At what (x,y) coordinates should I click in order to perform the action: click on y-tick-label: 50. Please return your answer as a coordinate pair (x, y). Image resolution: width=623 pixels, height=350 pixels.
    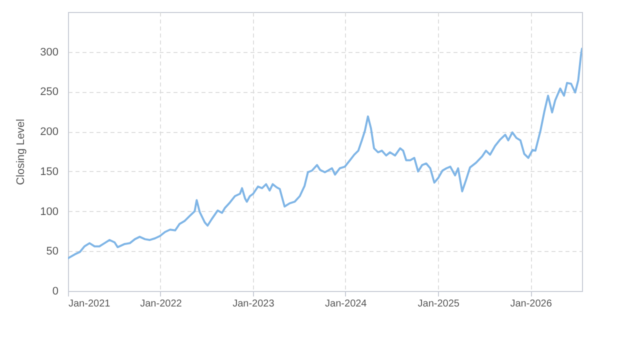
    Looking at the image, I should click on (52, 252).